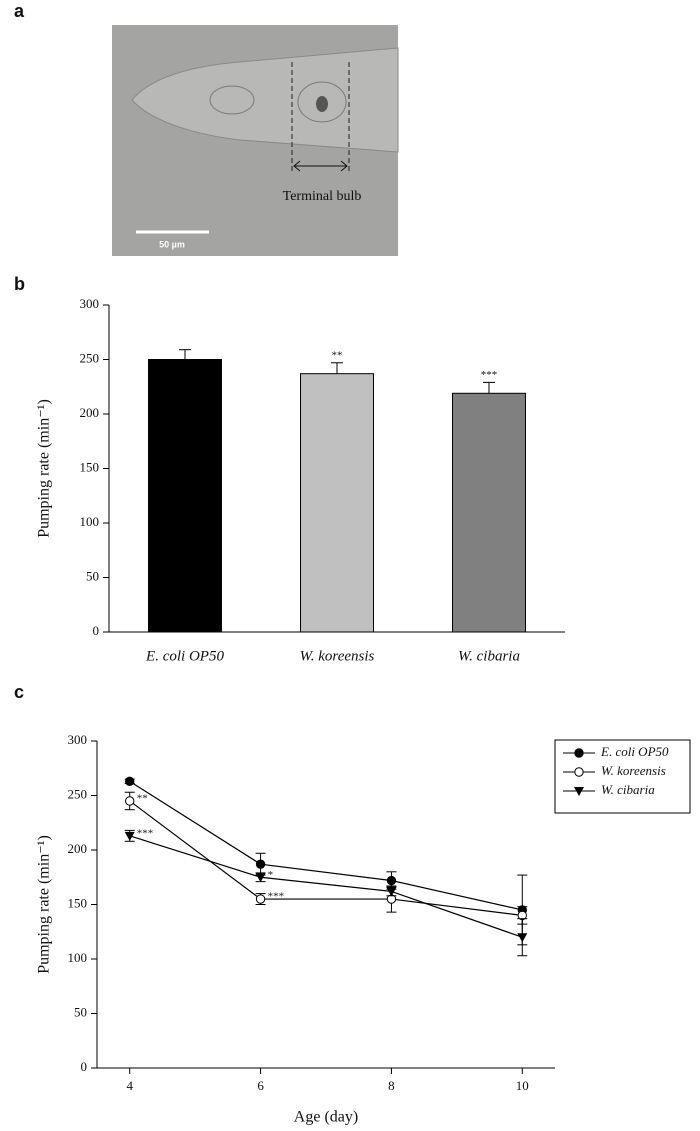  What do you see at coordinates (19, 284) in the screenshot?
I see `panel-label: b` at bounding box center [19, 284].